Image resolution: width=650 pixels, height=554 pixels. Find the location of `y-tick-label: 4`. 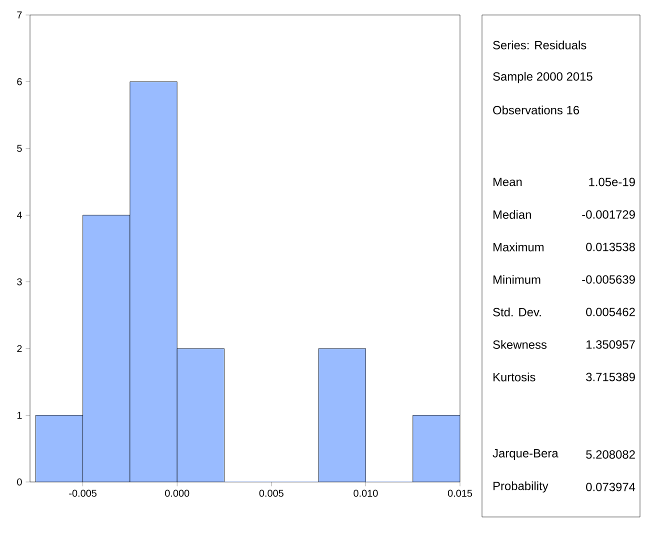

y-tick-label: 4 is located at coordinates (19, 215).